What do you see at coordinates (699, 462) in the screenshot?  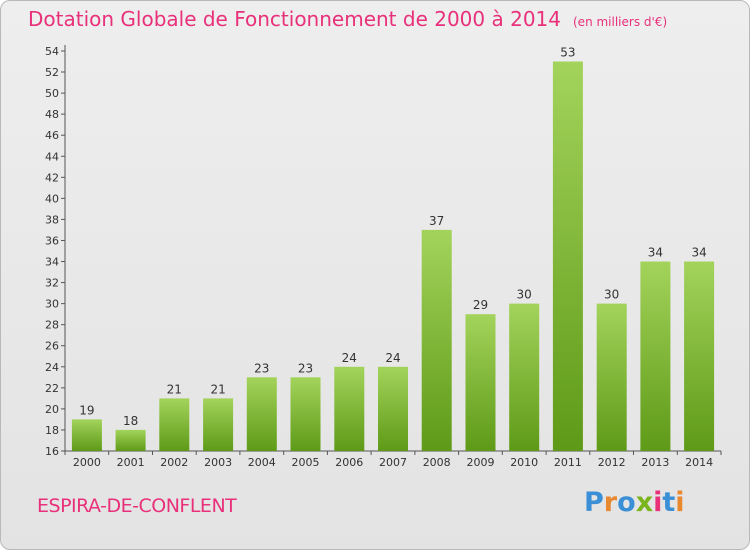 I see `x-tick-label: 2014` at bounding box center [699, 462].